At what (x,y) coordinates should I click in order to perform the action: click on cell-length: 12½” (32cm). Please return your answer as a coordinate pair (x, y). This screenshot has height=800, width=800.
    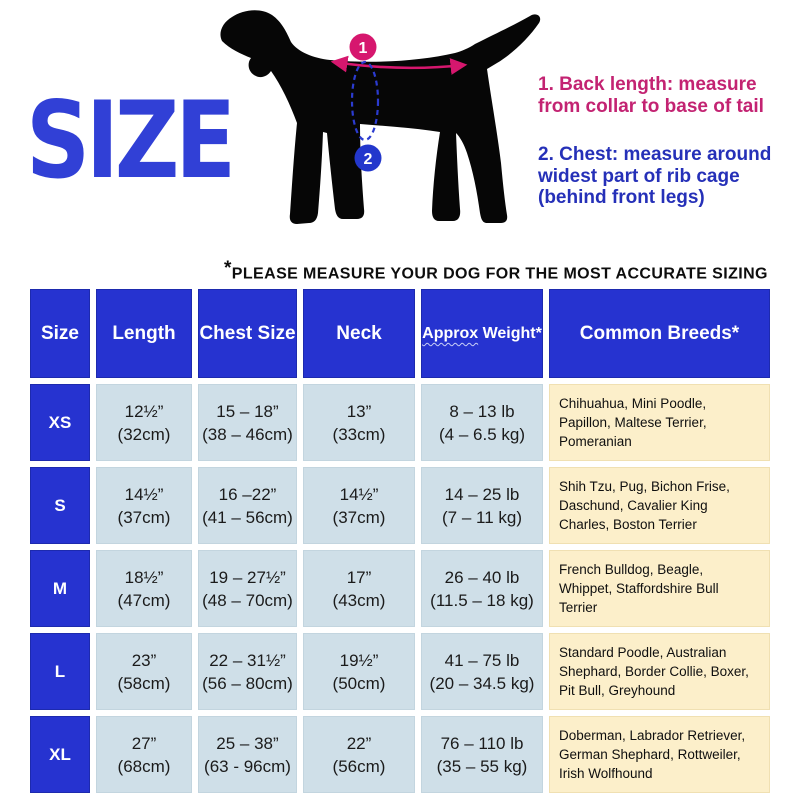
    Looking at the image, I should click on (144, 423).